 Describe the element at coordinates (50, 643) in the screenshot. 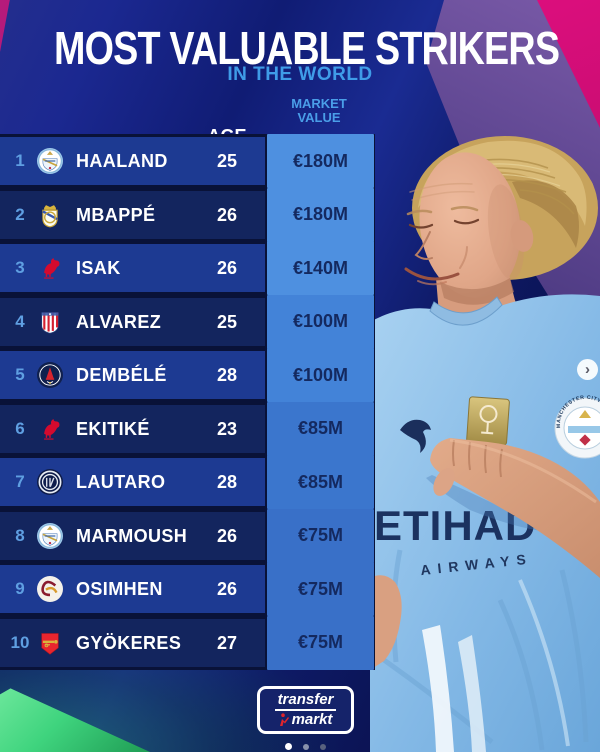

I see `club-badge-arsenal-icon` at that location.